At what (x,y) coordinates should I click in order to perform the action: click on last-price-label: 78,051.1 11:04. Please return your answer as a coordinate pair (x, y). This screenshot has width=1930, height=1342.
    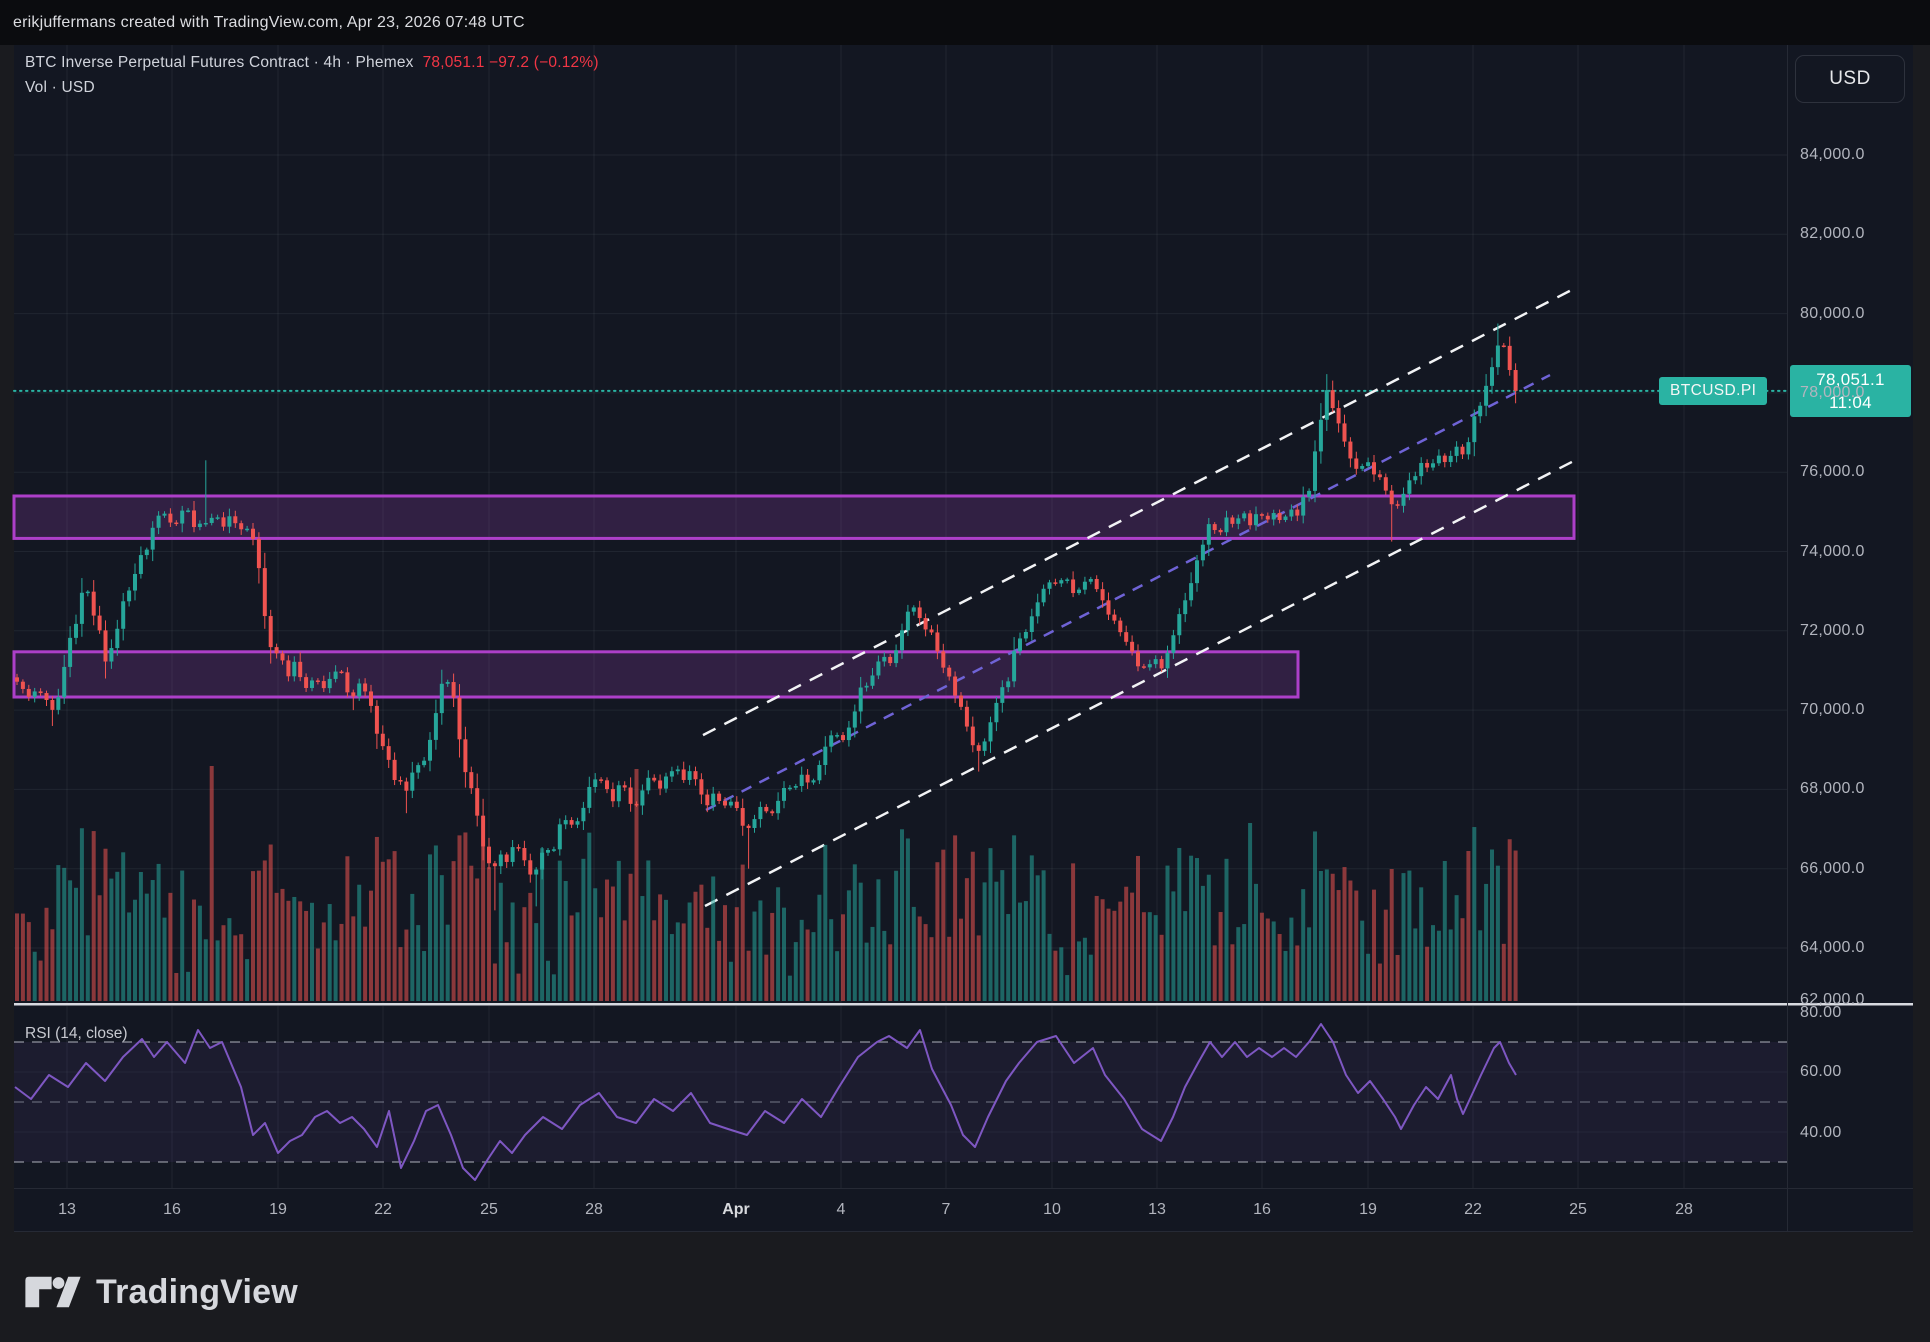
    Looking at the image, I should click on (1850, 391).